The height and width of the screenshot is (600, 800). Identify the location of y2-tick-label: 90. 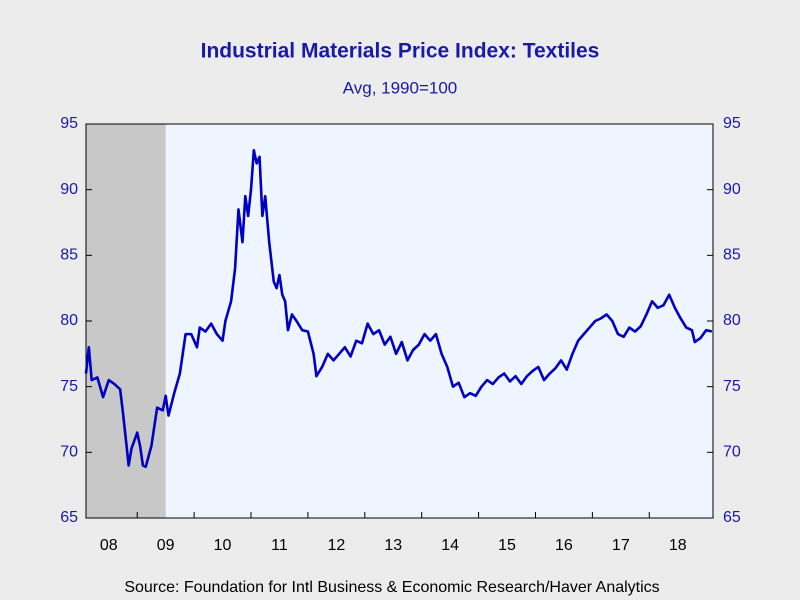
(732, 189).